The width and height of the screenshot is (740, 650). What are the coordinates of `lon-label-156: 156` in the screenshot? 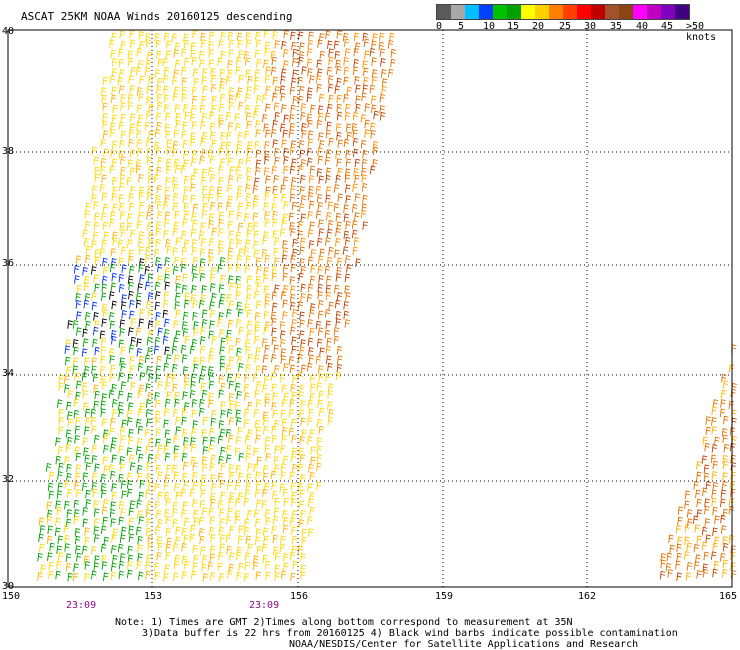 It's located at (299, 596).